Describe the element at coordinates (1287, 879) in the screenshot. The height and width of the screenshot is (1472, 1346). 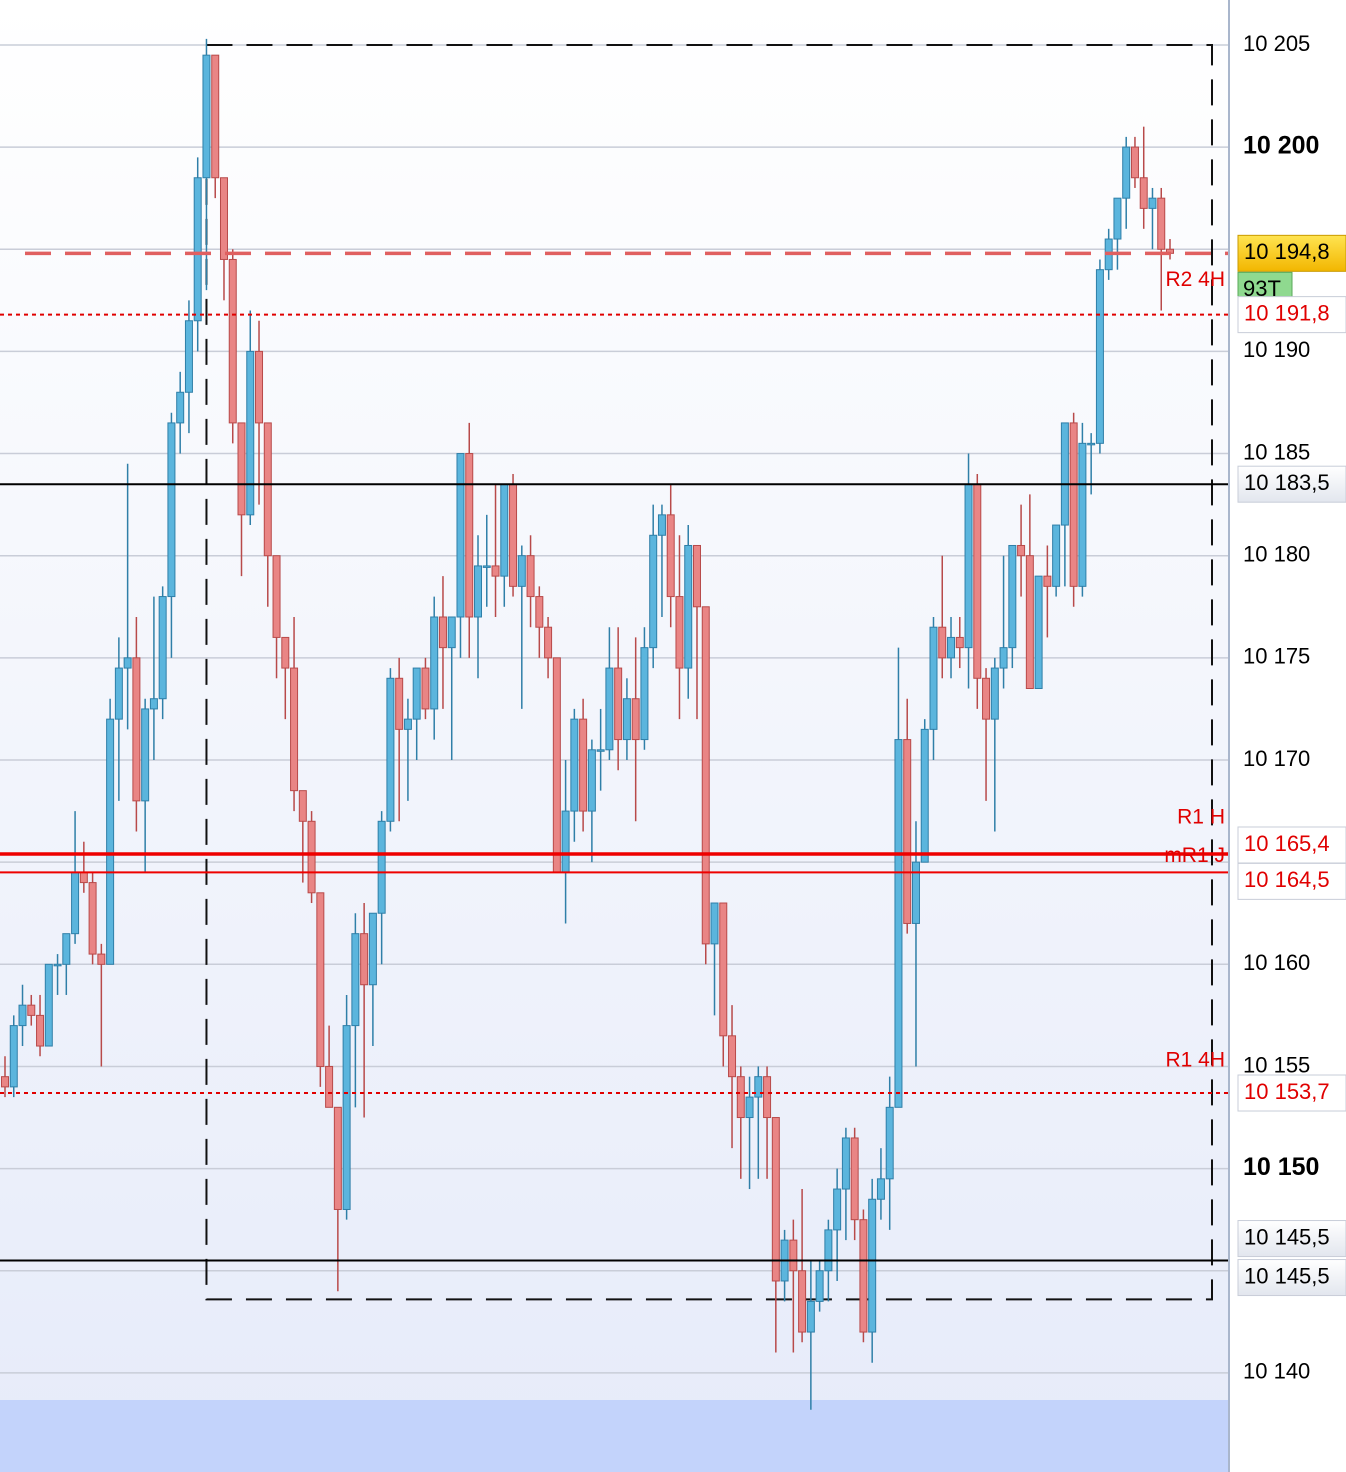
I see `price-label: 10 164,5` at that location.